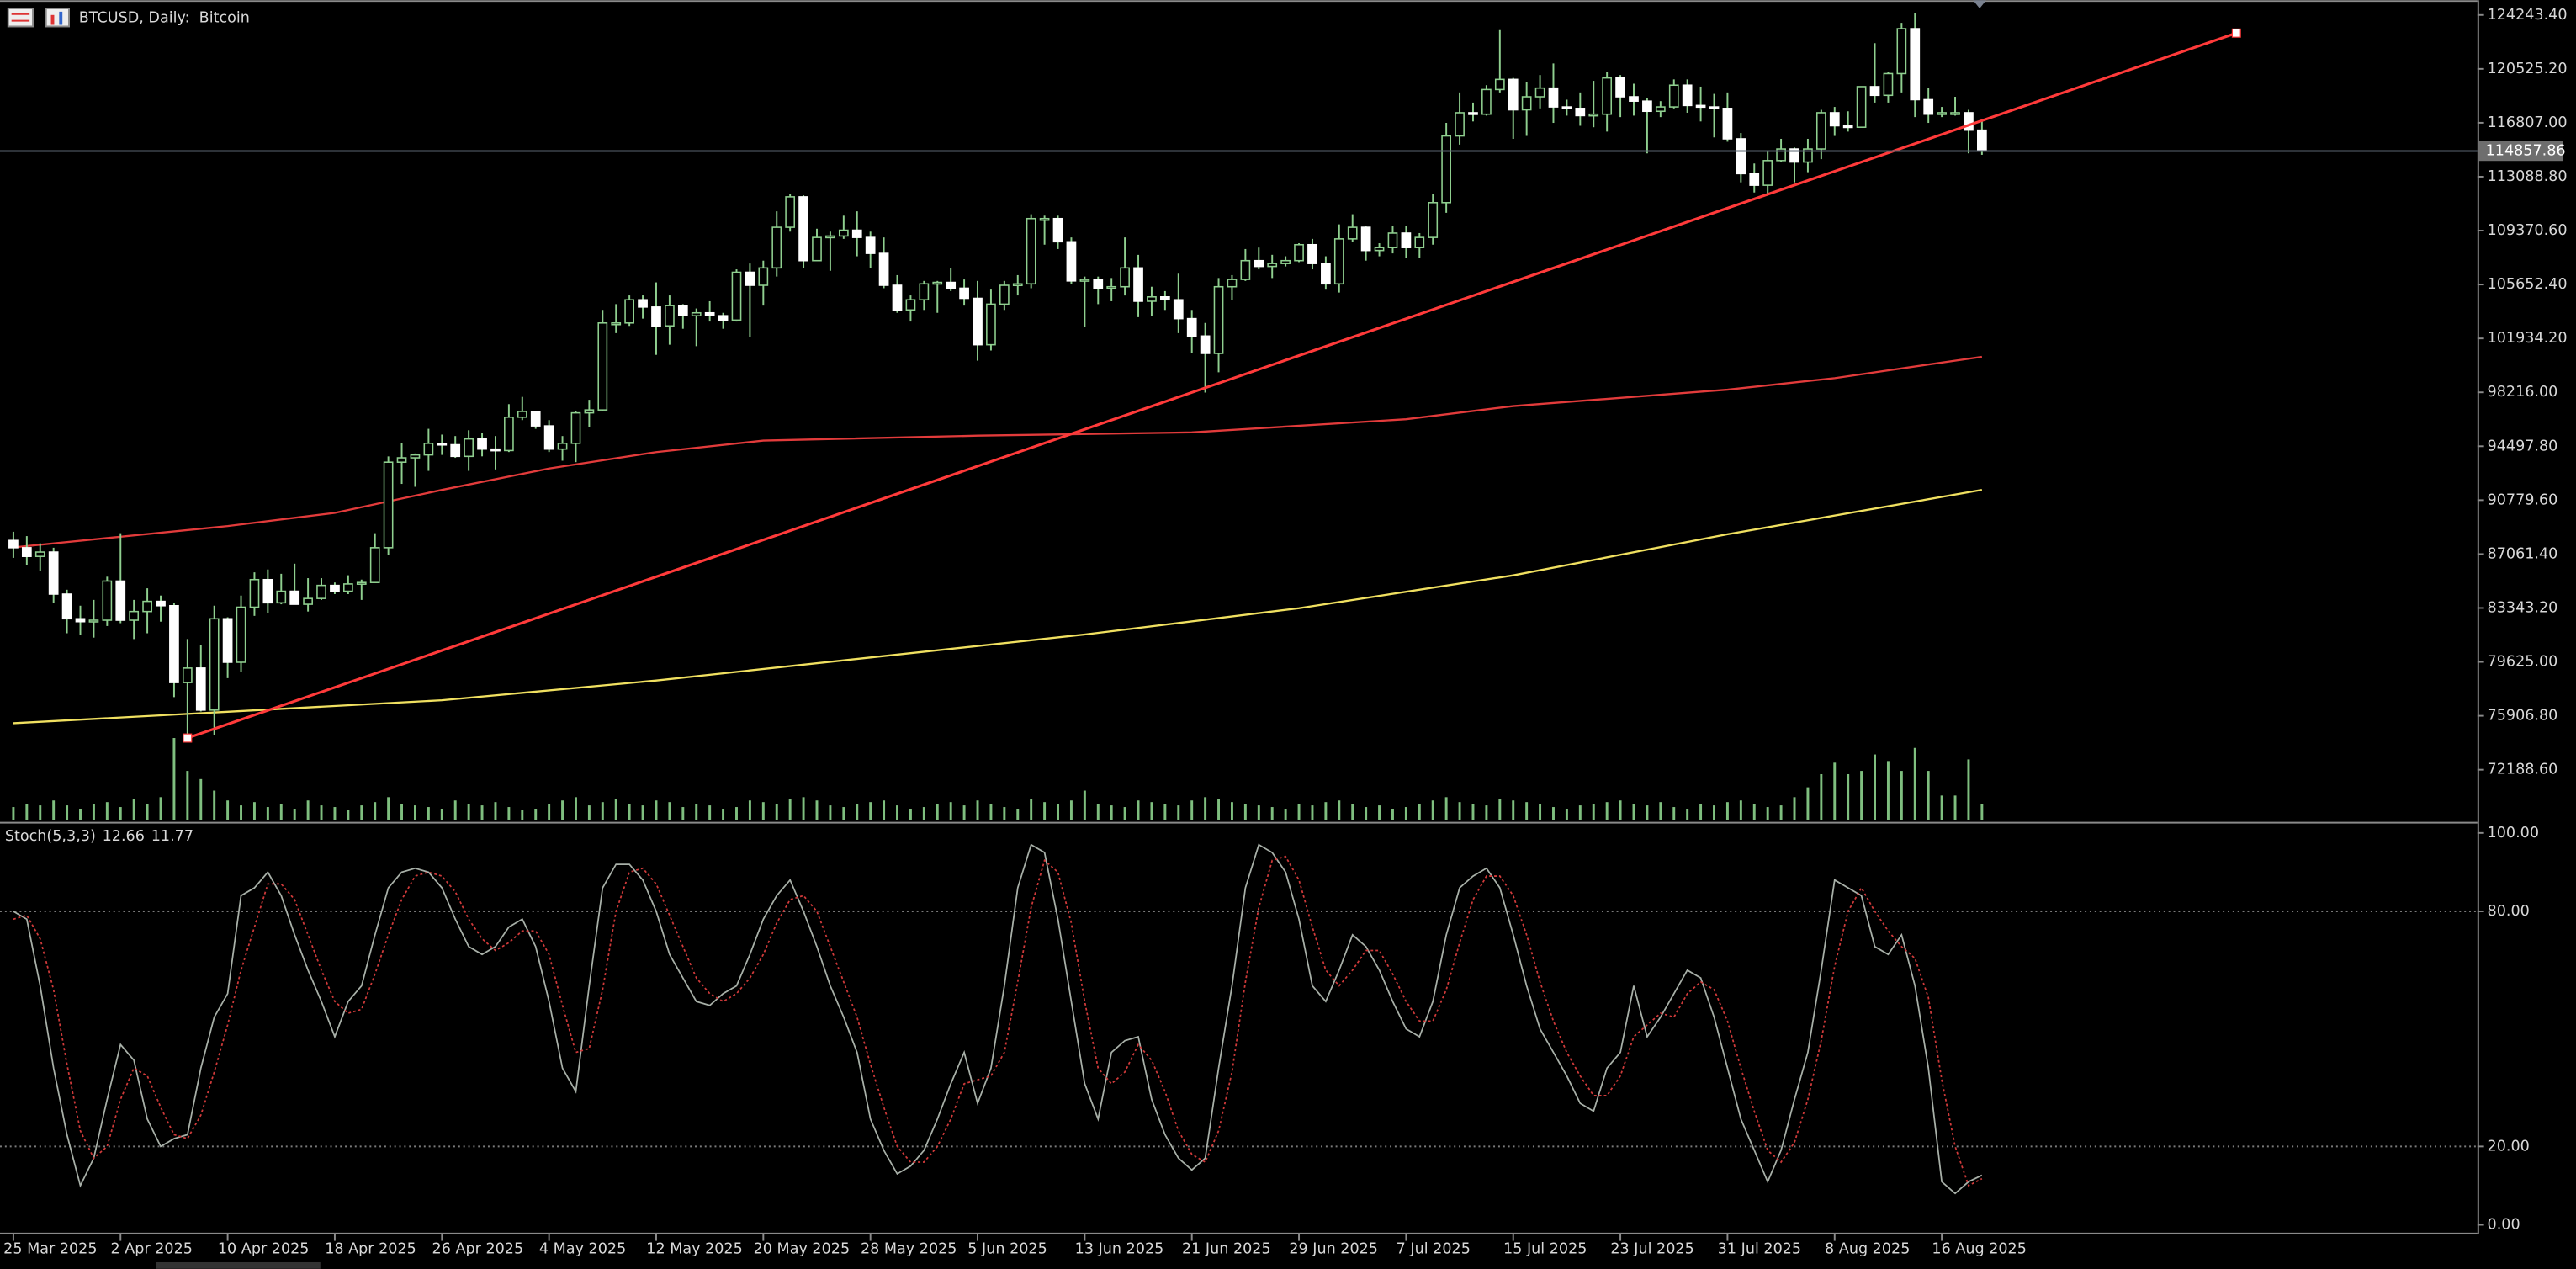 The width and height of the screenshot is (2576, 1269). Describe the element at coordinates (2523, 392) in the screenshot. I see `y-tick-label: 98216.00` at that location.